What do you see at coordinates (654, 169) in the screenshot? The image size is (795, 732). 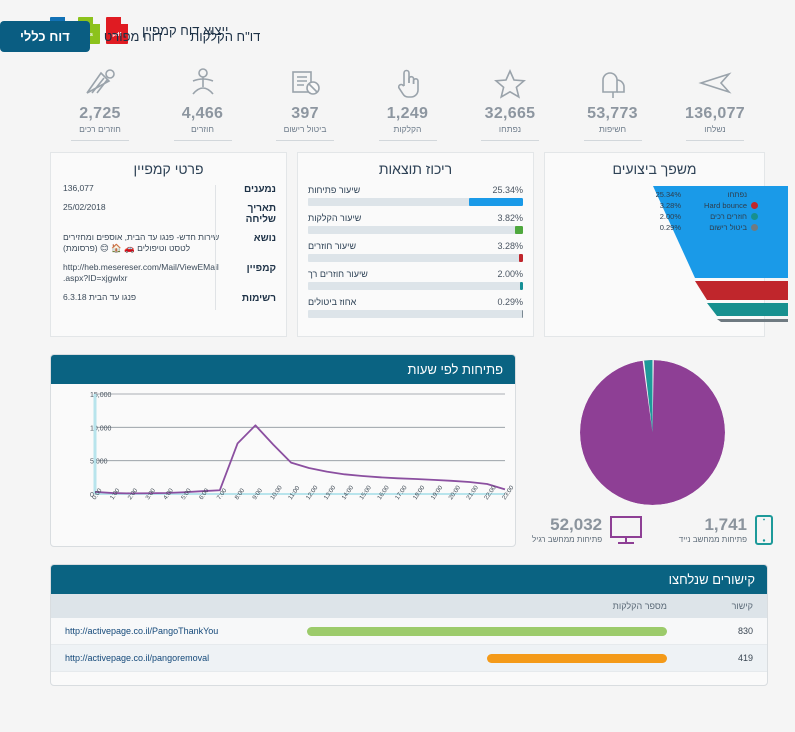 I see `performance-funnel-title: משפך ביצועים` at bounding box center [654, 169].